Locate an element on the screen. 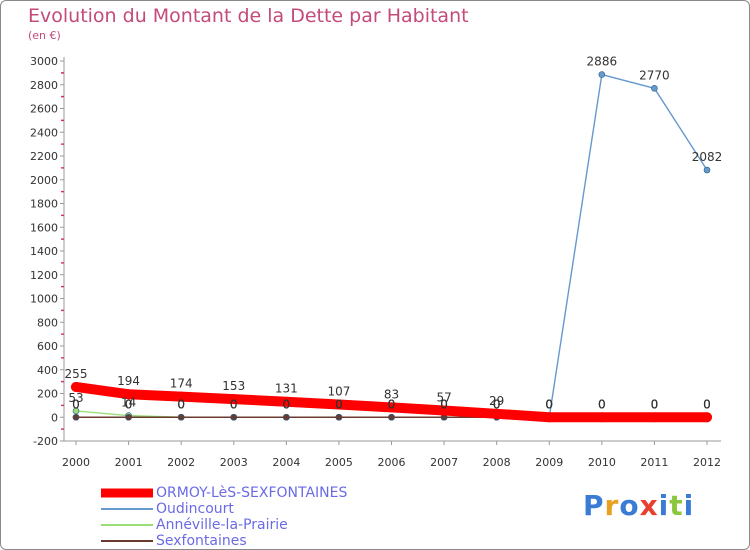  logo-letter: r is located at coordinates (612, 505).